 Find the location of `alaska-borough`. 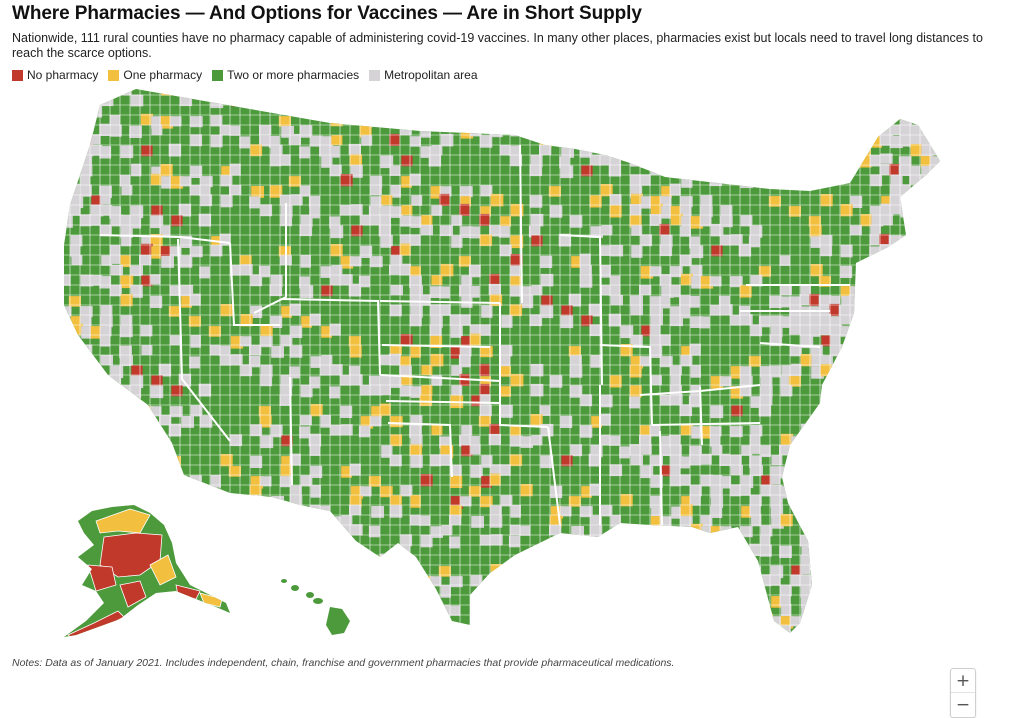

alaska-borough is located at coordinates (133, 594).